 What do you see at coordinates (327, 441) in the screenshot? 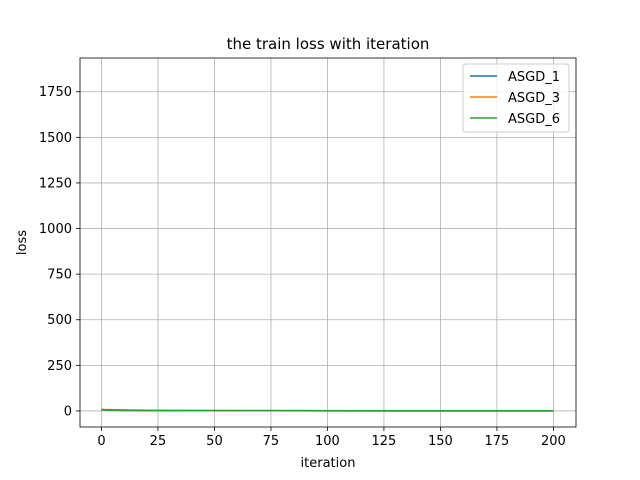
I see `x-tick-label: 100` at bounding box center [327, 441].